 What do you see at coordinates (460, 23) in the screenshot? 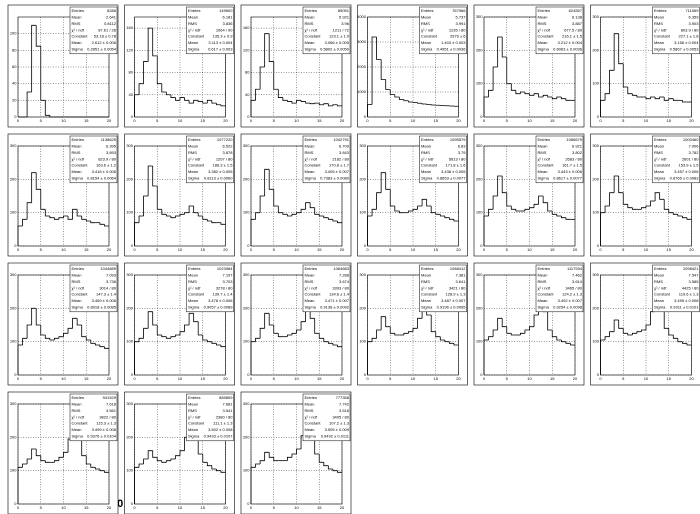
I see `stats-value: 3.991` at bounding box center [460, 23].